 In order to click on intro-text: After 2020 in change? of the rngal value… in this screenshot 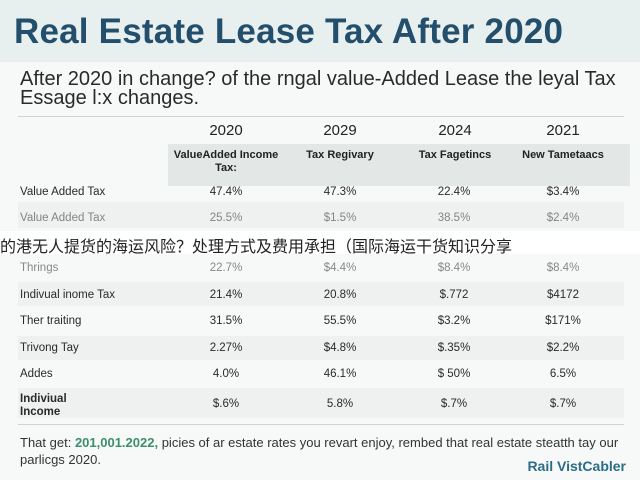, I will do `click(318, 88)`.